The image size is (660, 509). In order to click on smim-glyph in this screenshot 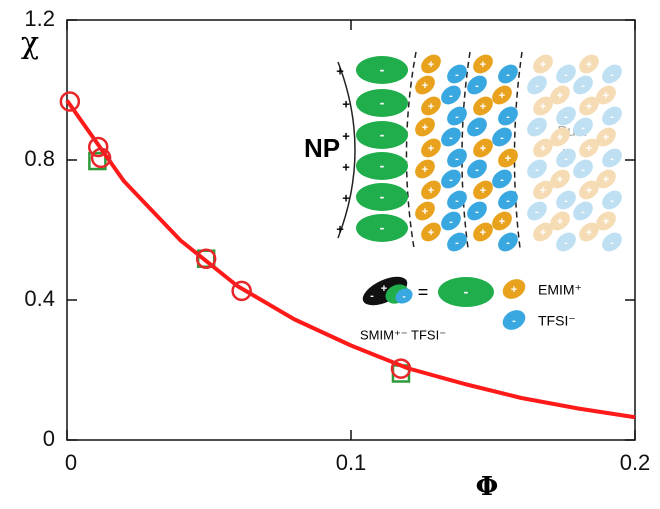, I will do `click(385, 291)`.